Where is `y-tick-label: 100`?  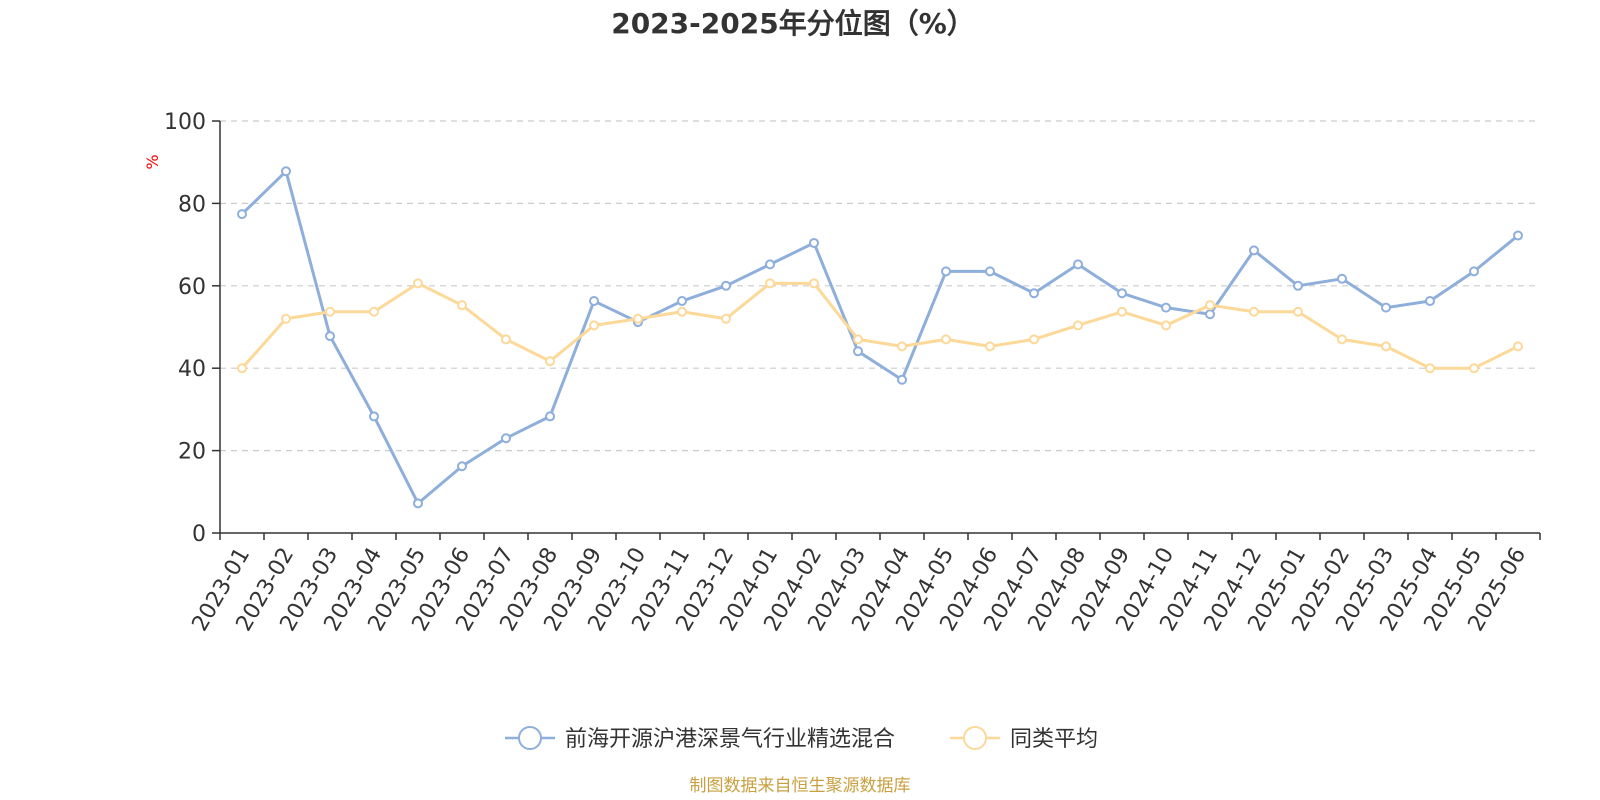 y-tick-label: 100 is located at coordinates (185, 122).